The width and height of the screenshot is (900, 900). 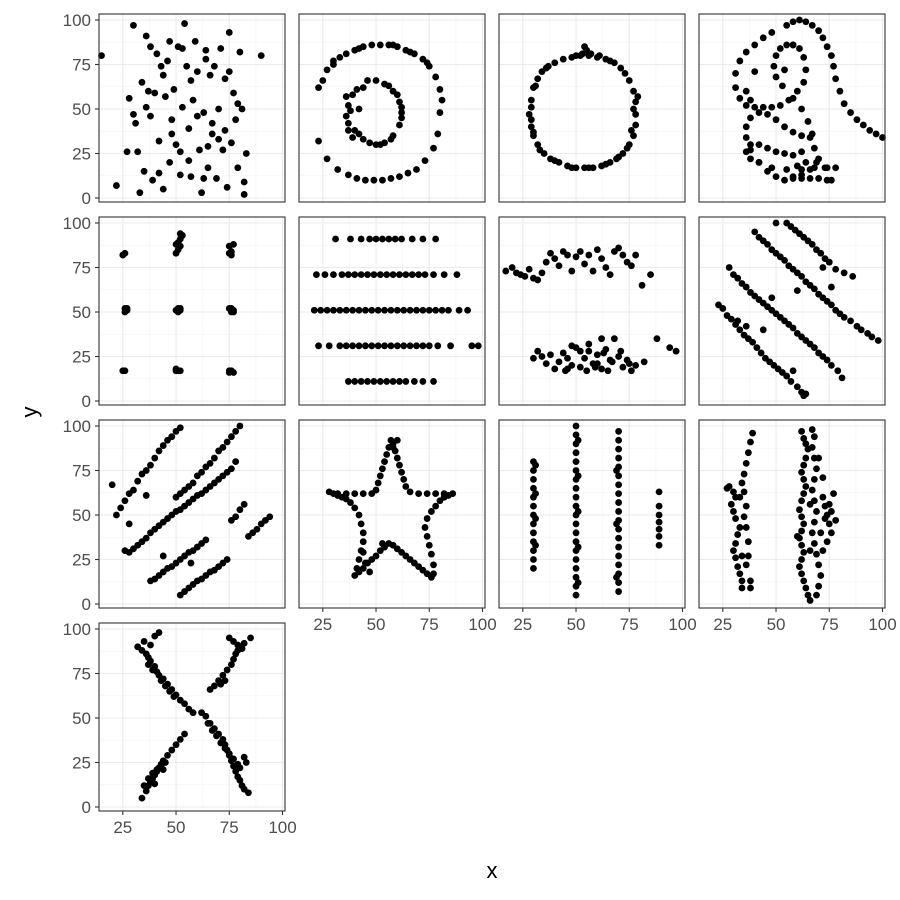 I want to click on facet-panel-v_lines, so click(x=592, y=514).